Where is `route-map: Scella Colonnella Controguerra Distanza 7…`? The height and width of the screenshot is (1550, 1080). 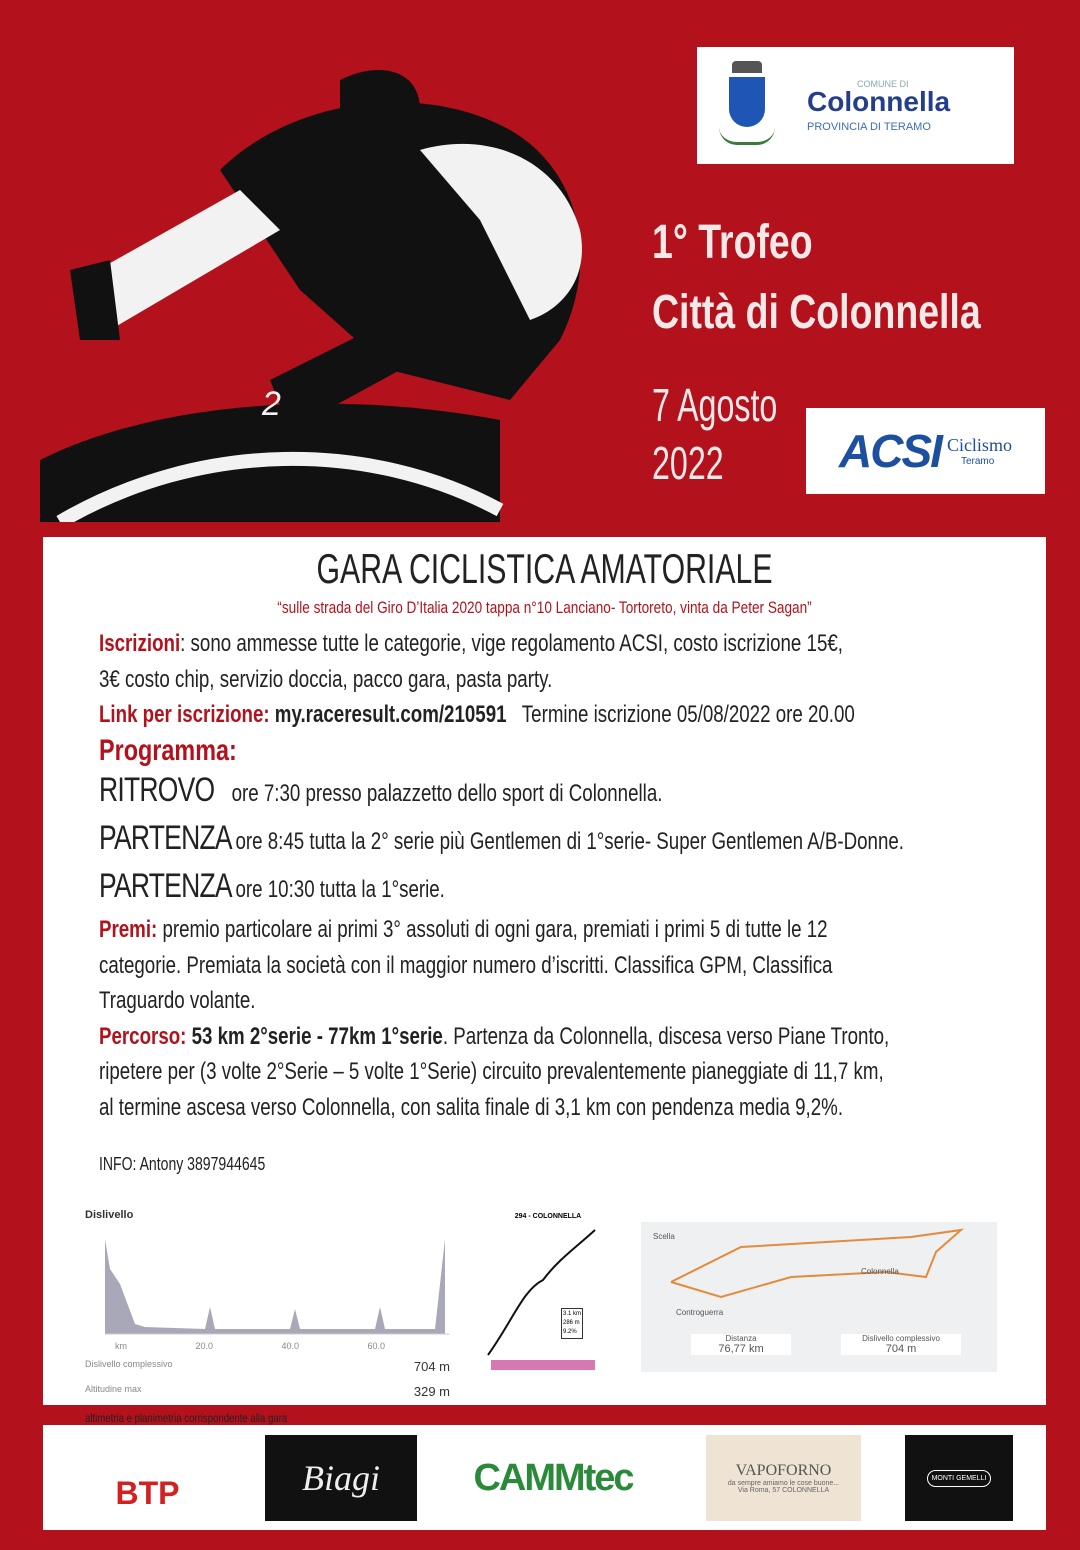
route-map: Scella Colonnella Controguerra Distanza 7… is located at coordinates (819, 1297).